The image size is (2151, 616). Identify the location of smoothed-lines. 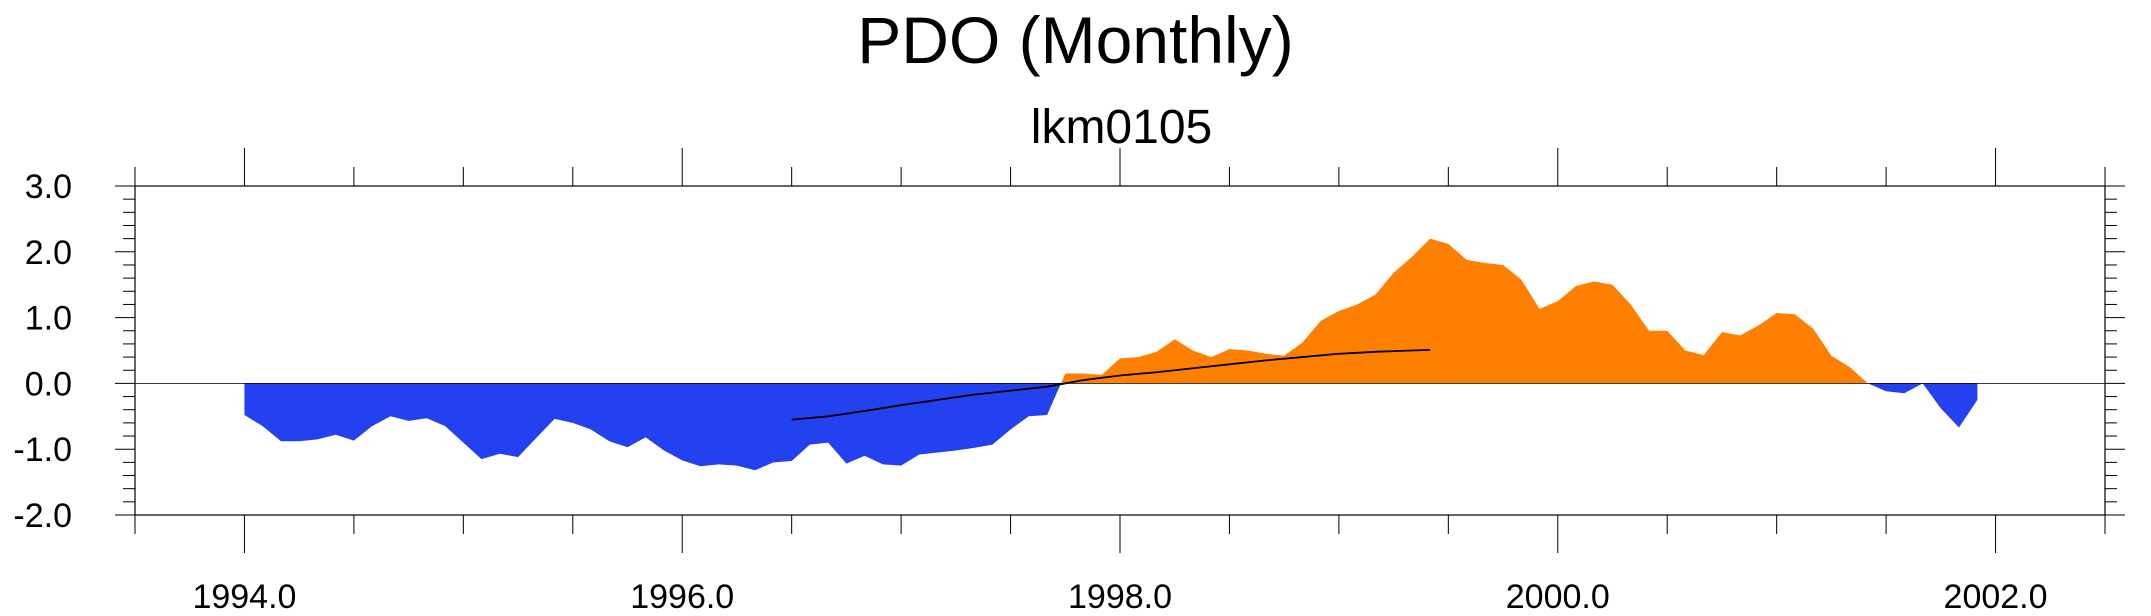
(1111, 384).